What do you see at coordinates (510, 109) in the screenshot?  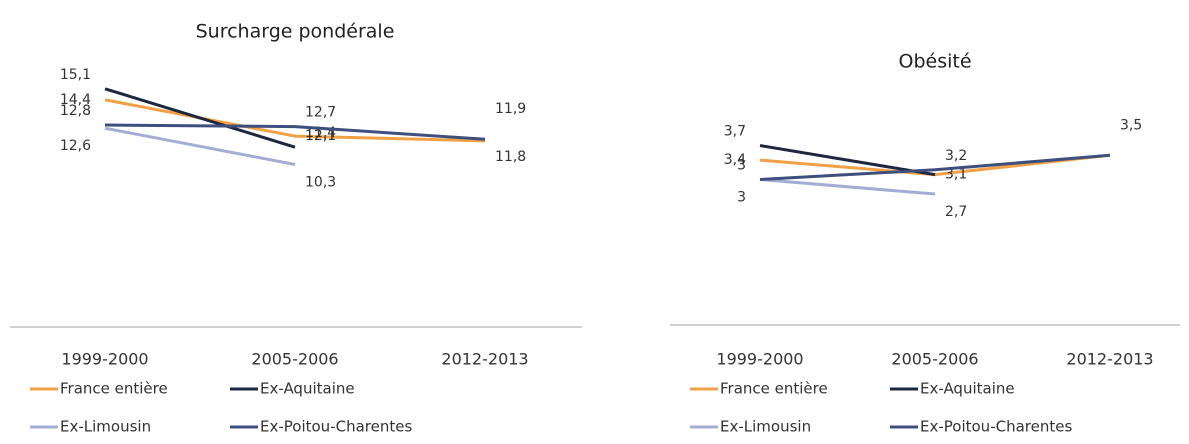 I see `data-label: 11,9` at bounding box center [510, 109].